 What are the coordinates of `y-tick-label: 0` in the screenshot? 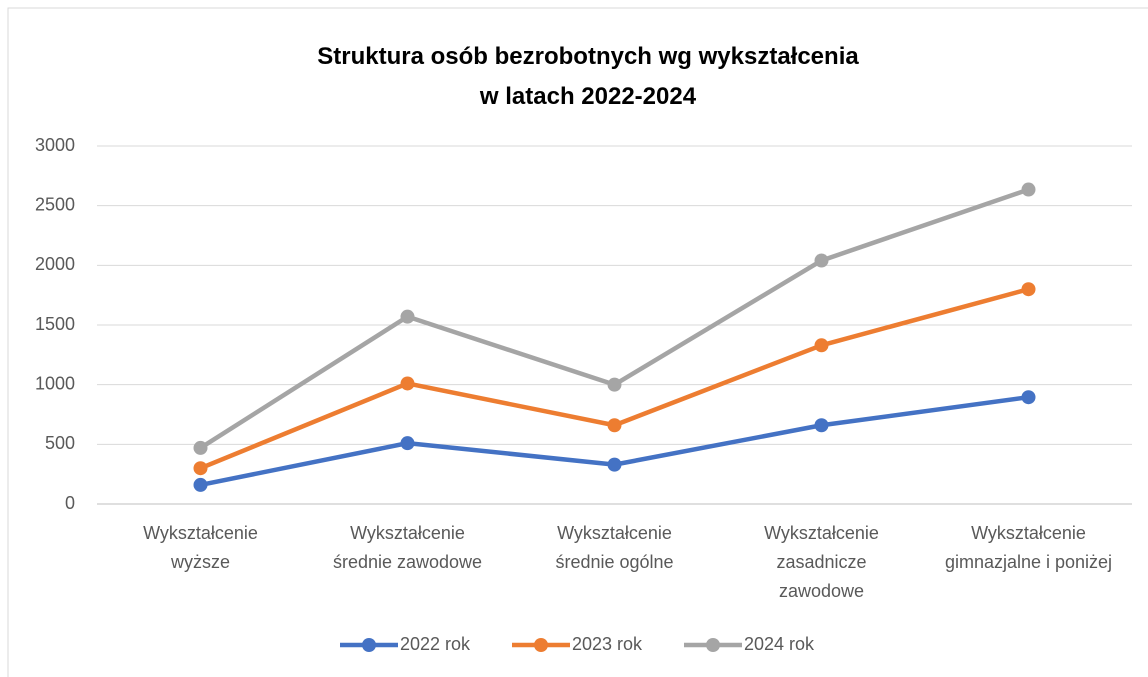 It's located at (70, 503).